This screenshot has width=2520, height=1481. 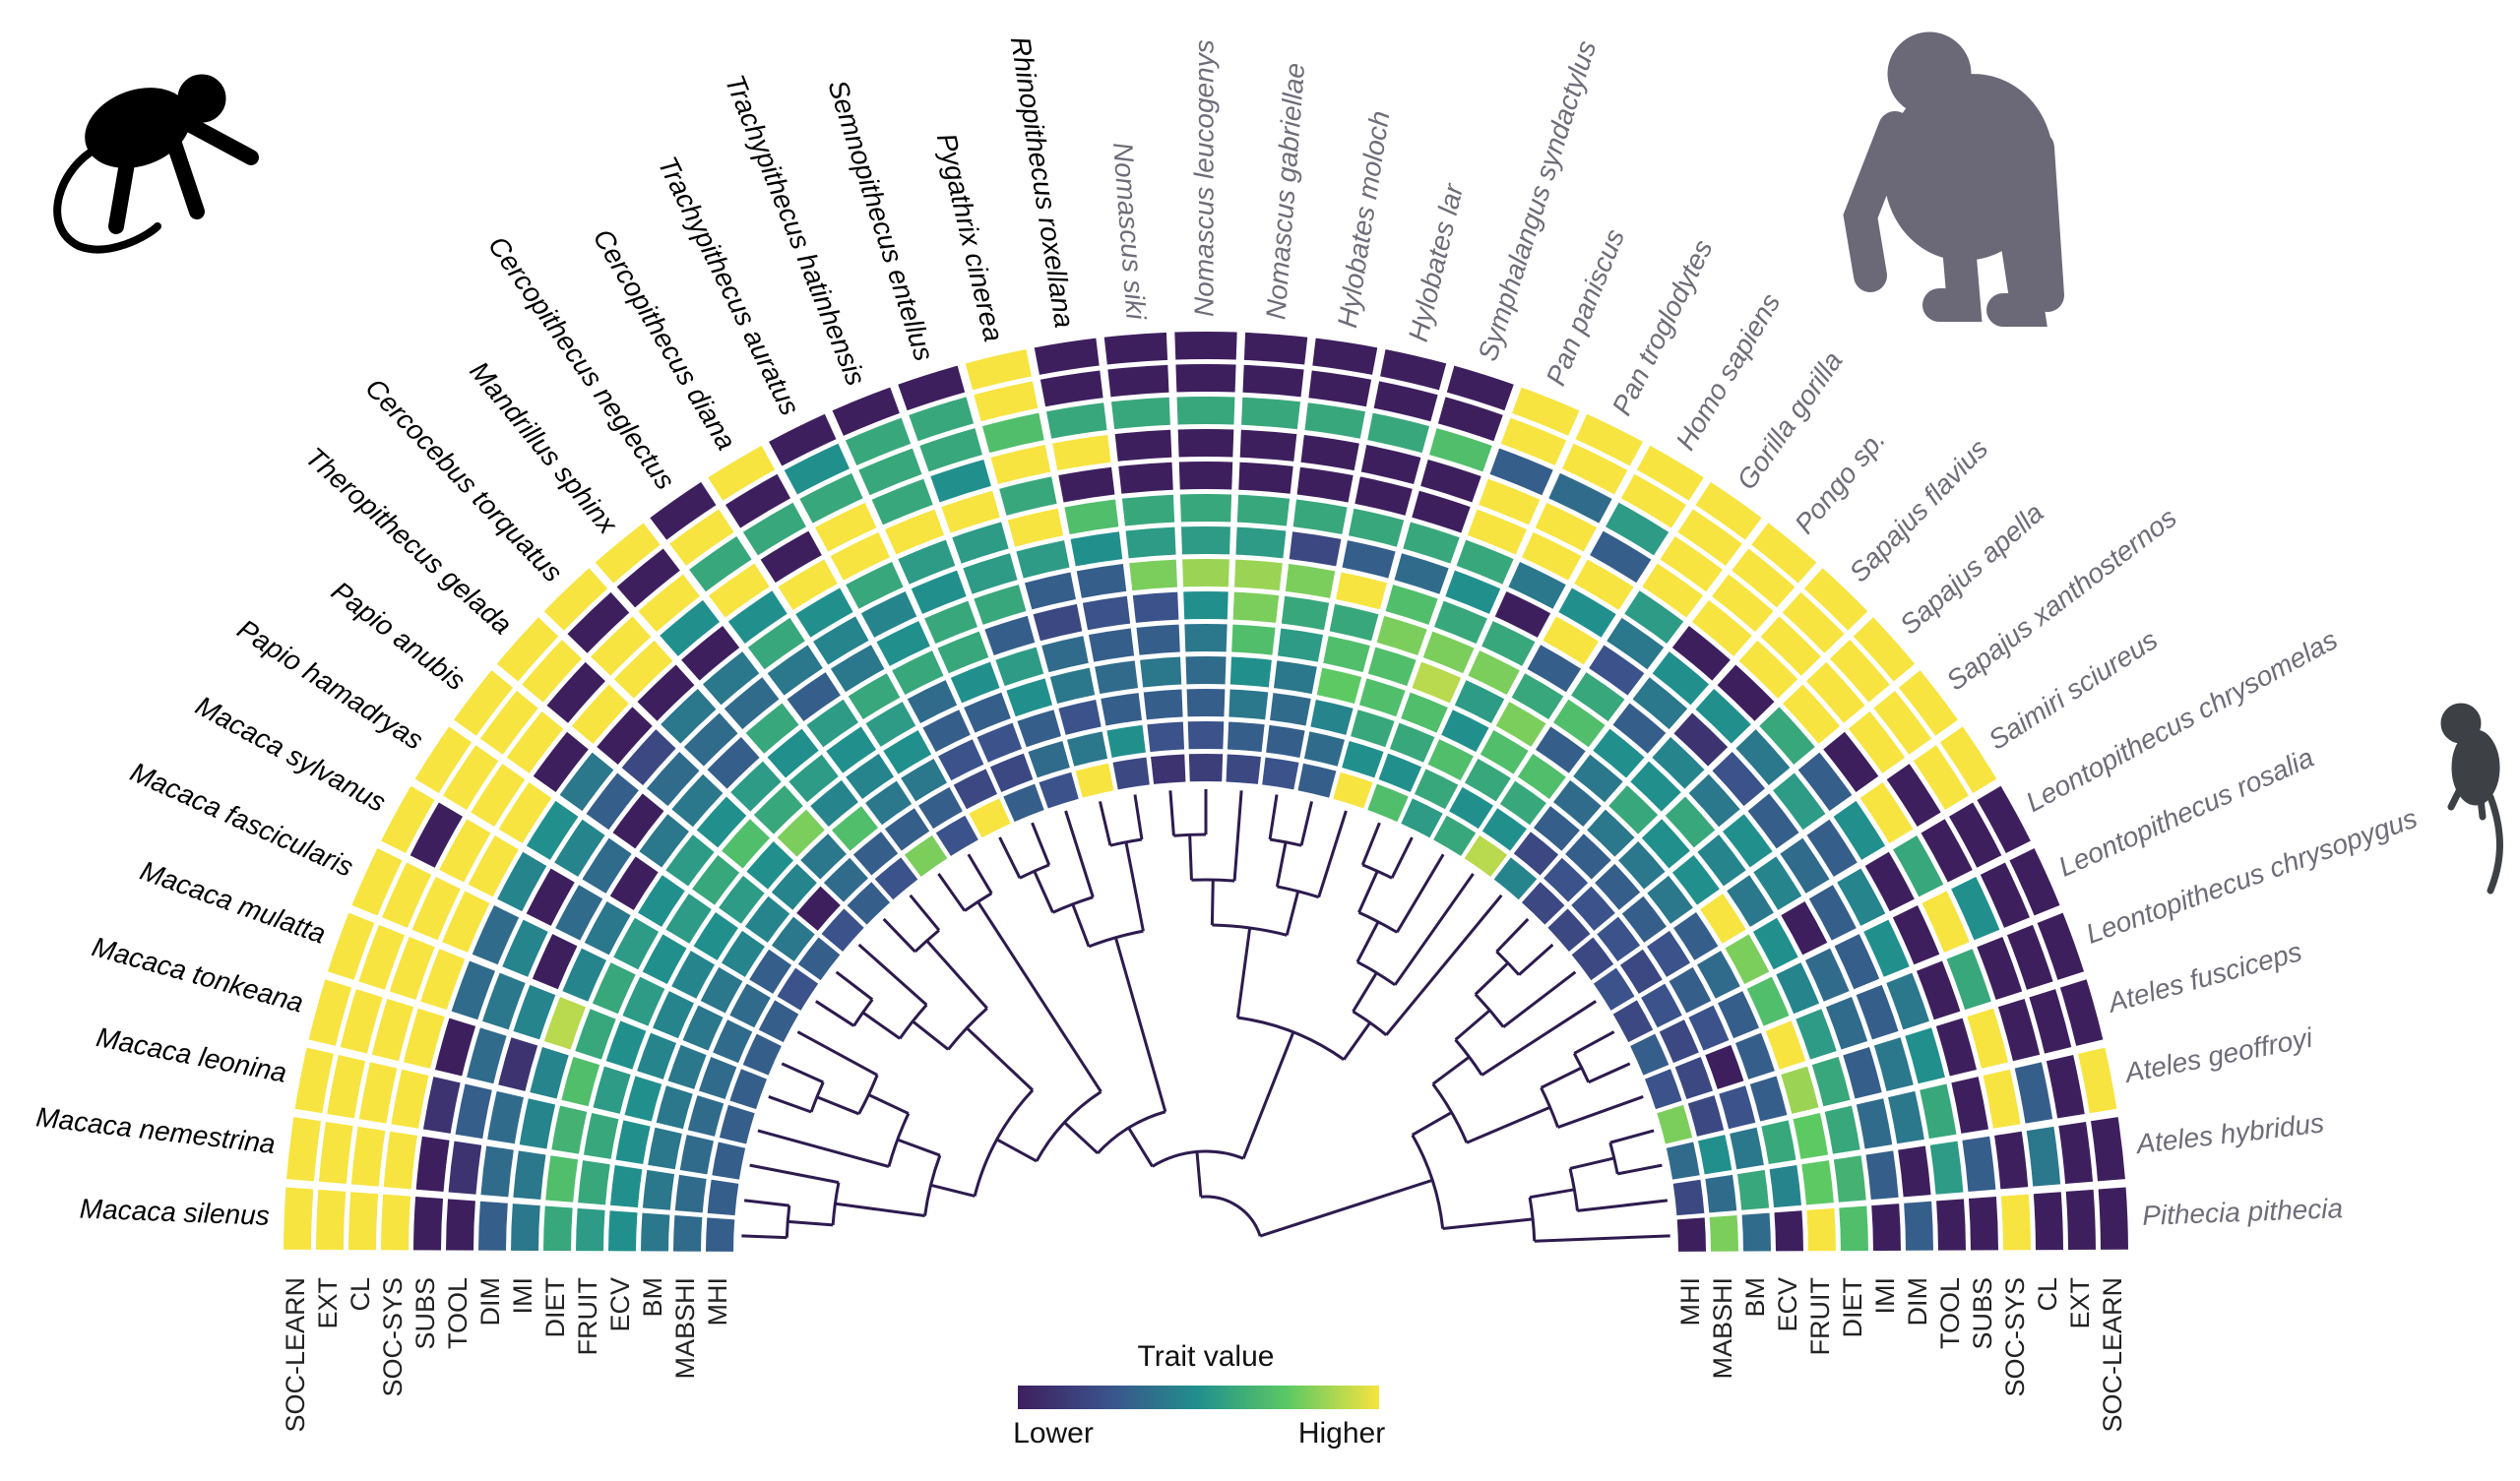 I want to click on trait-label: SUBS, so click(x=425, y=1313).